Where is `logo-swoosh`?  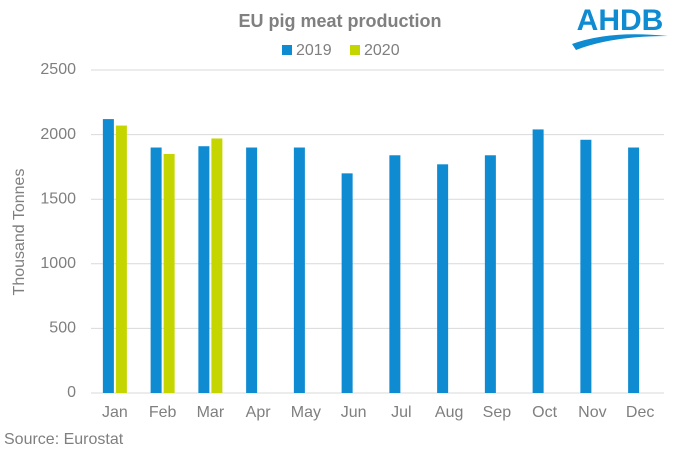
logo-swoosh is located at coordinates (620, 42).